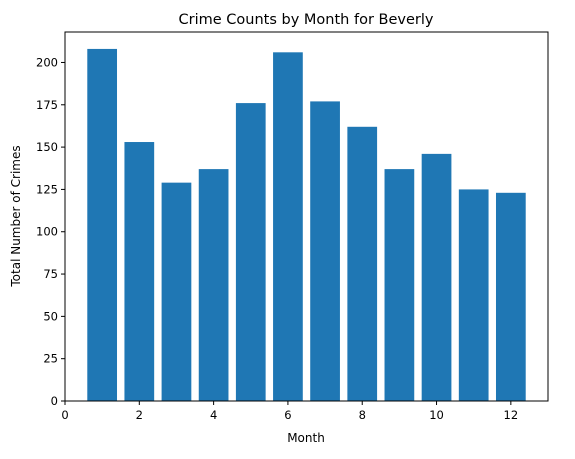 The image size is (575, 459). I want to click on x-tick-label: 4, so click(213, 415).